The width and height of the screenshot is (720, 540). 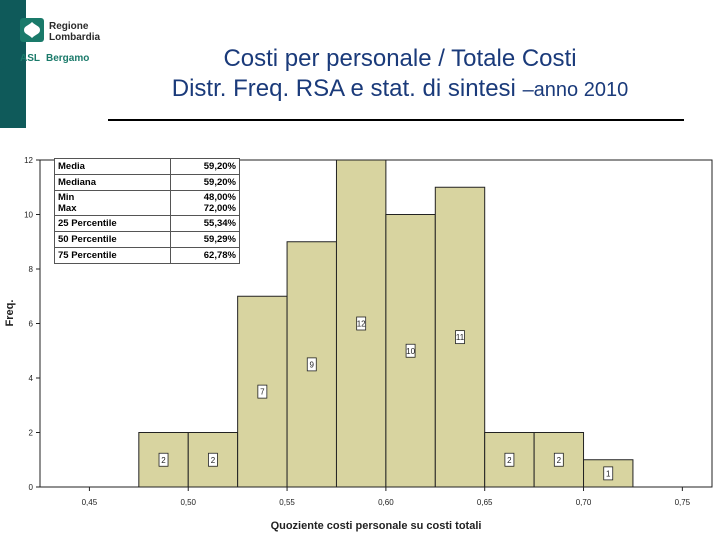 What do you see at coordinates (112, 255) in the screenshot?
I see `stats-label: 75 Percentile` at bounding box center [112, 255].